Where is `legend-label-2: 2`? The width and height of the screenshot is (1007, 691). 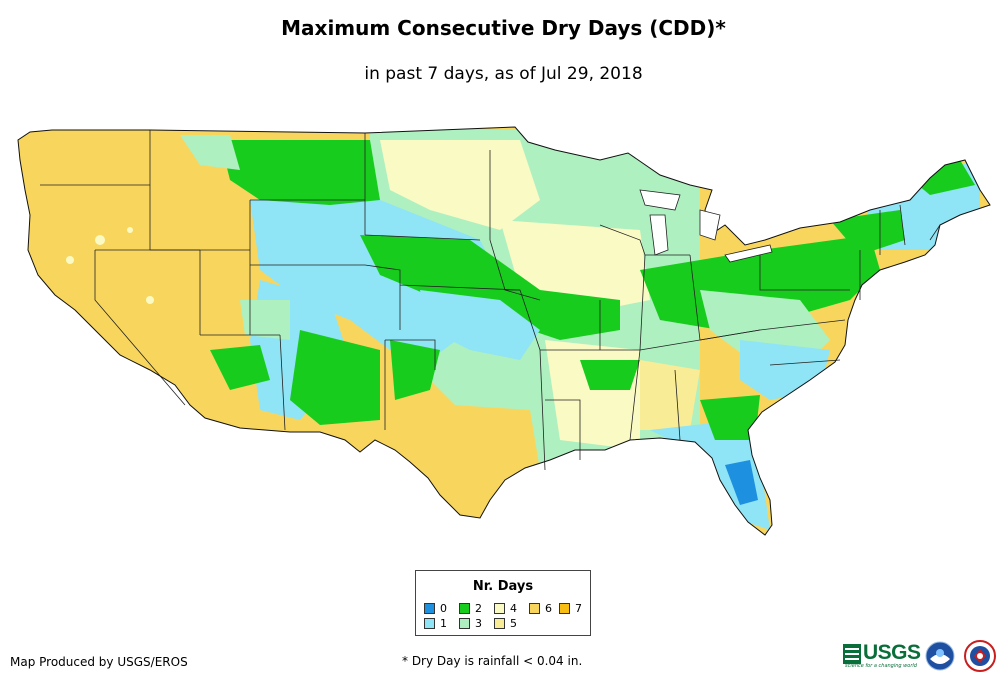 legend-label-2: 2 is located at coordinates (478, 608).